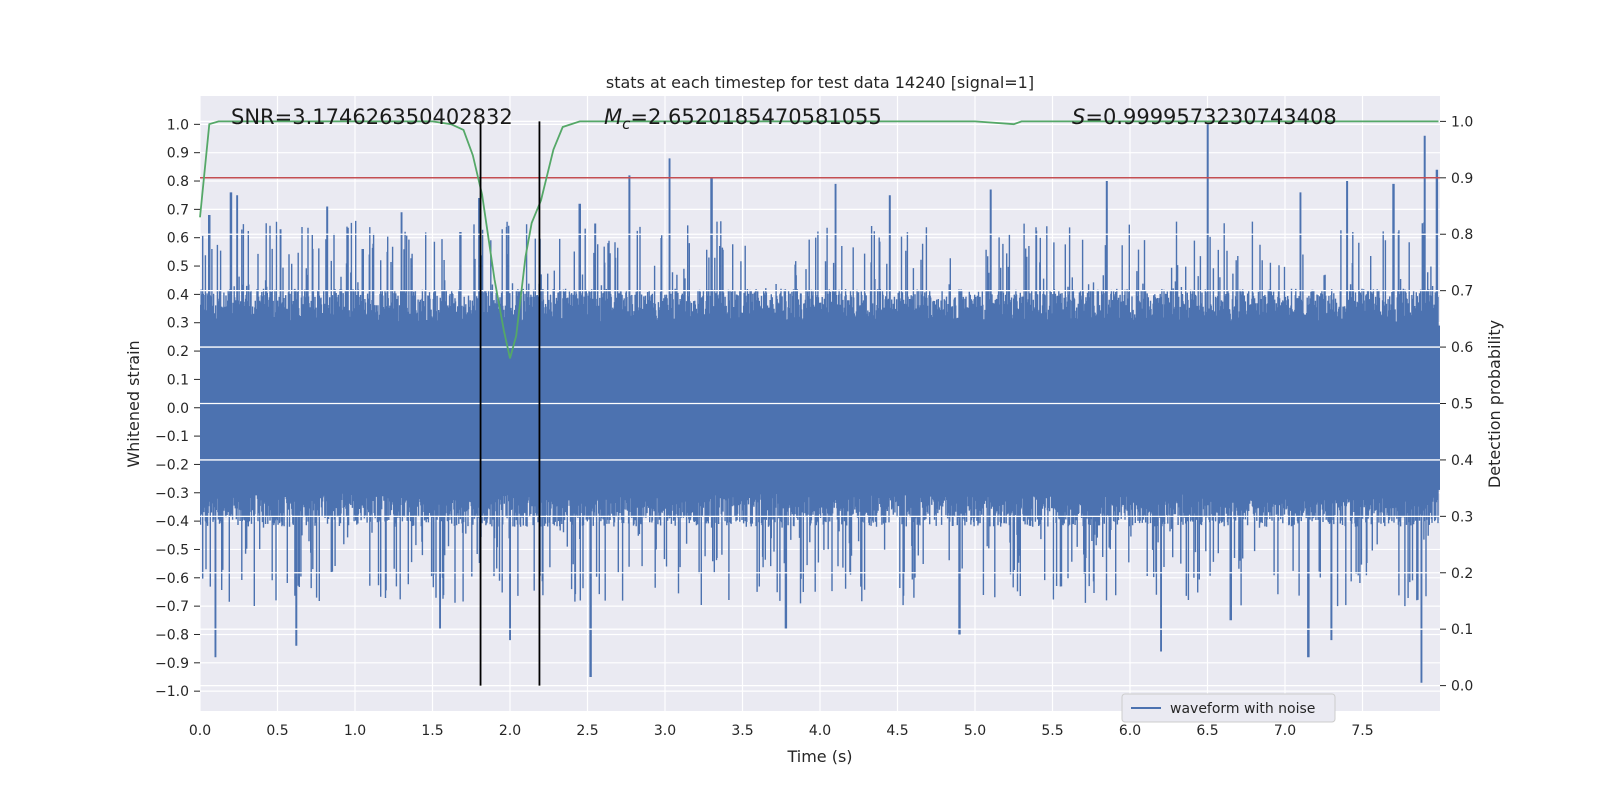 The width and height of the screenshot is (1600, 800). What do you see at coordinates (172, 465) in the screenshot?
I see `y-tick-label: −0.2` at bounding box center [172, 465].